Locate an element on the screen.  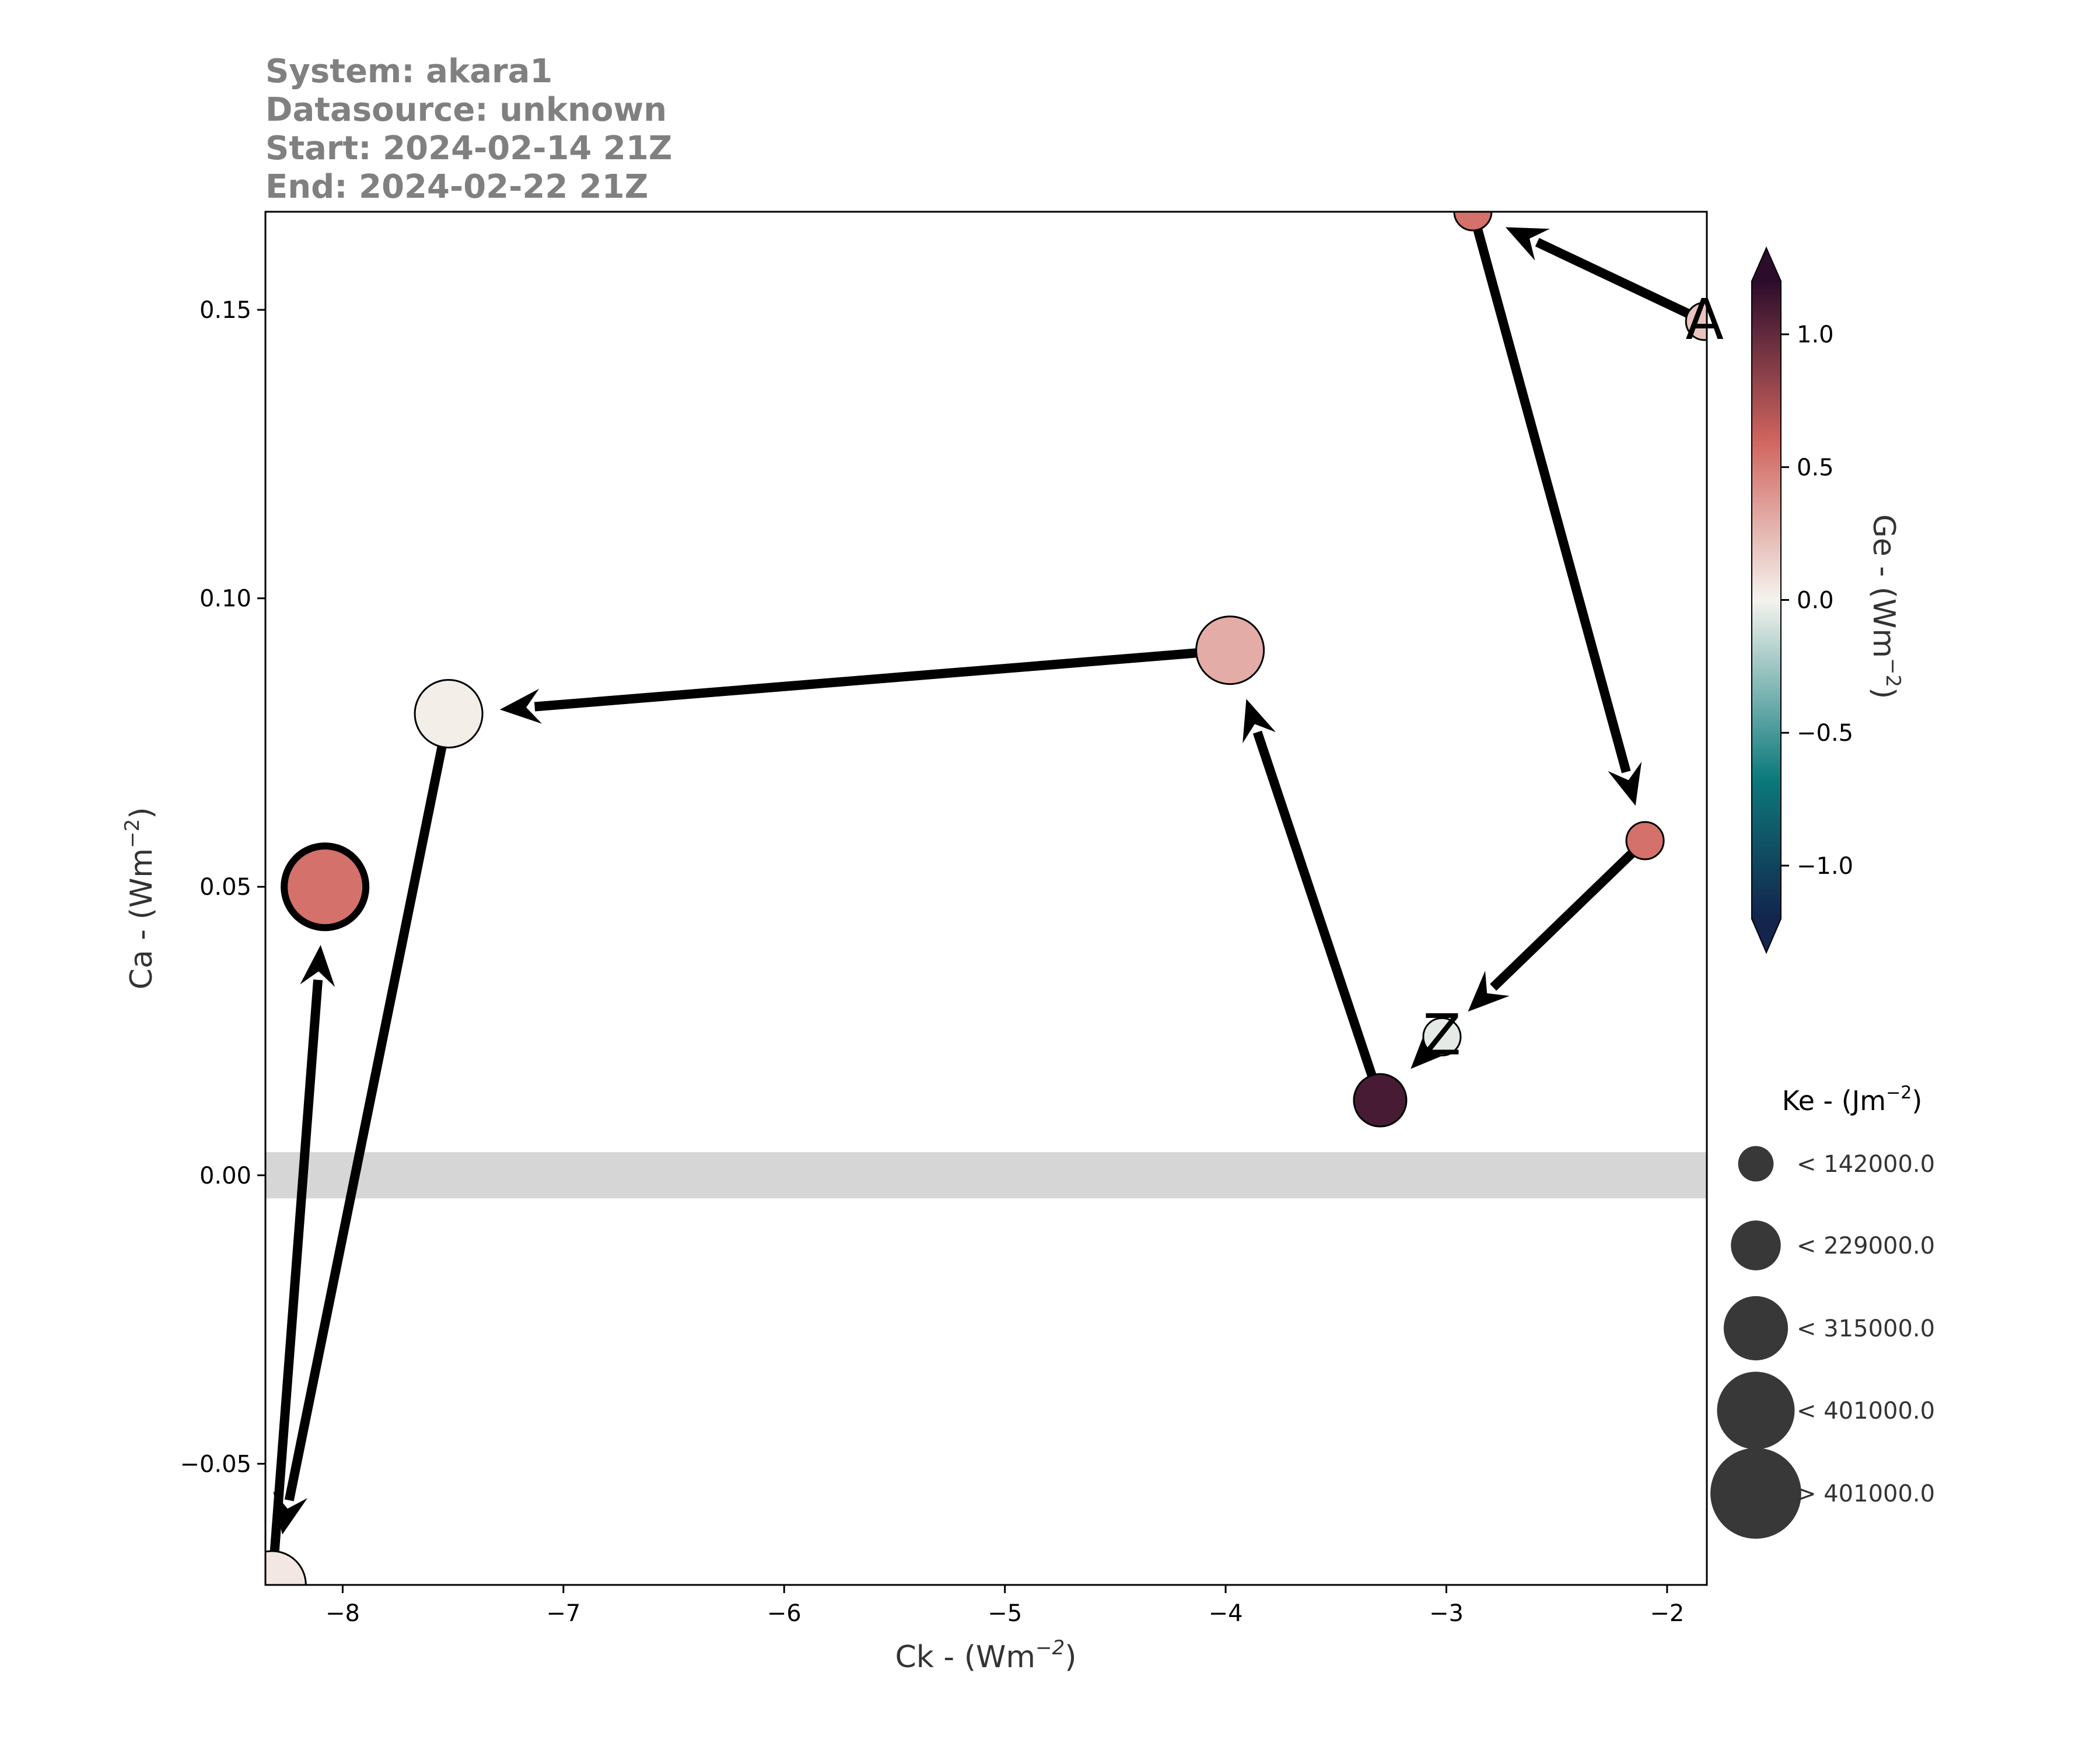
x-tick-label: −5 is located at coordinates (1005, 1613).